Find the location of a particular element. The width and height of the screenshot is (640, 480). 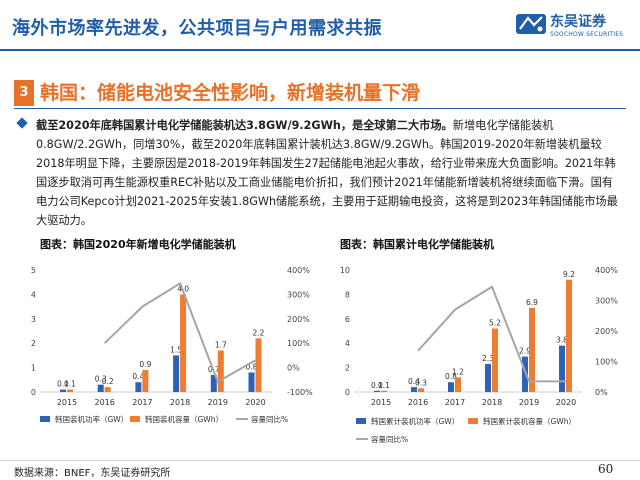

chart-1-title: 图表：韩国2020年新增电化学储能装机 is located at coordinates (138, 244).